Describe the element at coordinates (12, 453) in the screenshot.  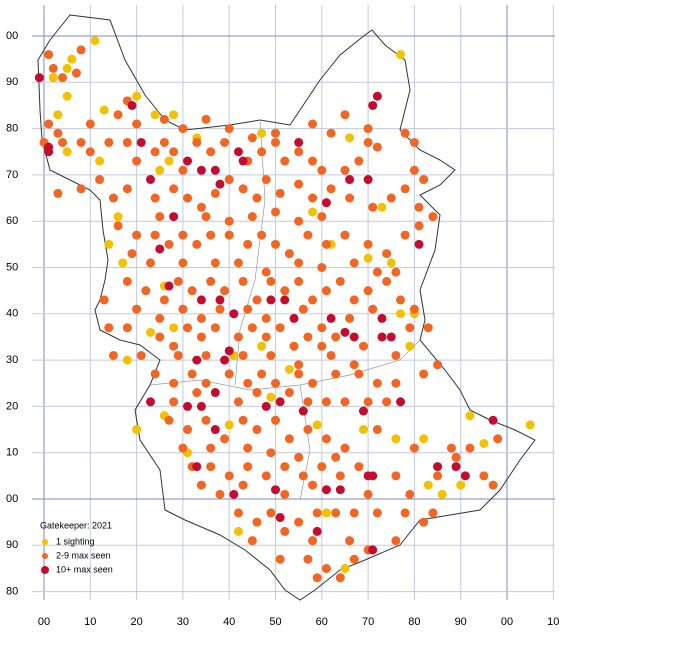
I see `y-tick-label: 10` at that location.